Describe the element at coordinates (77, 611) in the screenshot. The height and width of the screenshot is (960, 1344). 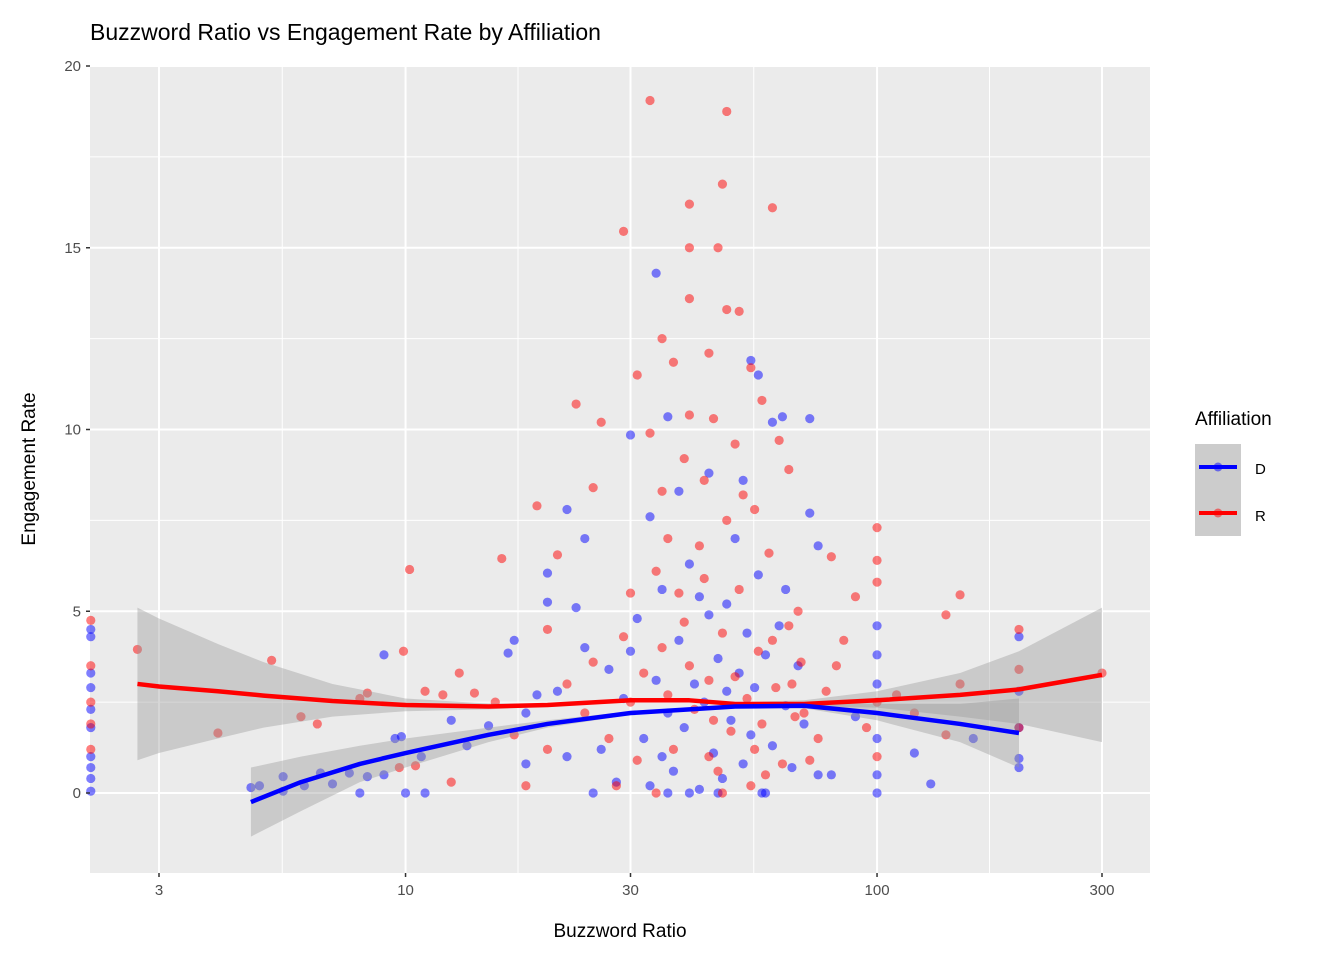
I see `y-tick-label: 5` at that location.